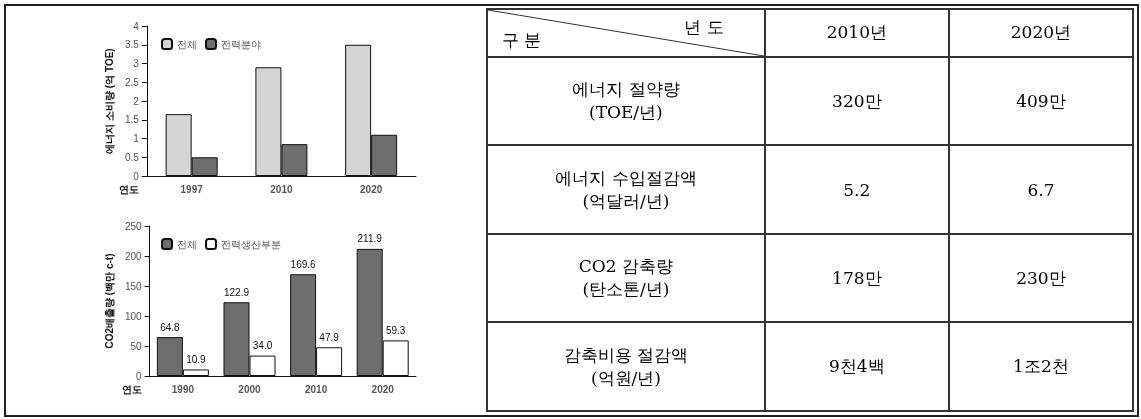 This screenshot has height=419, width=1141. I want to click on data-label: 169.6, so click(303, 264).